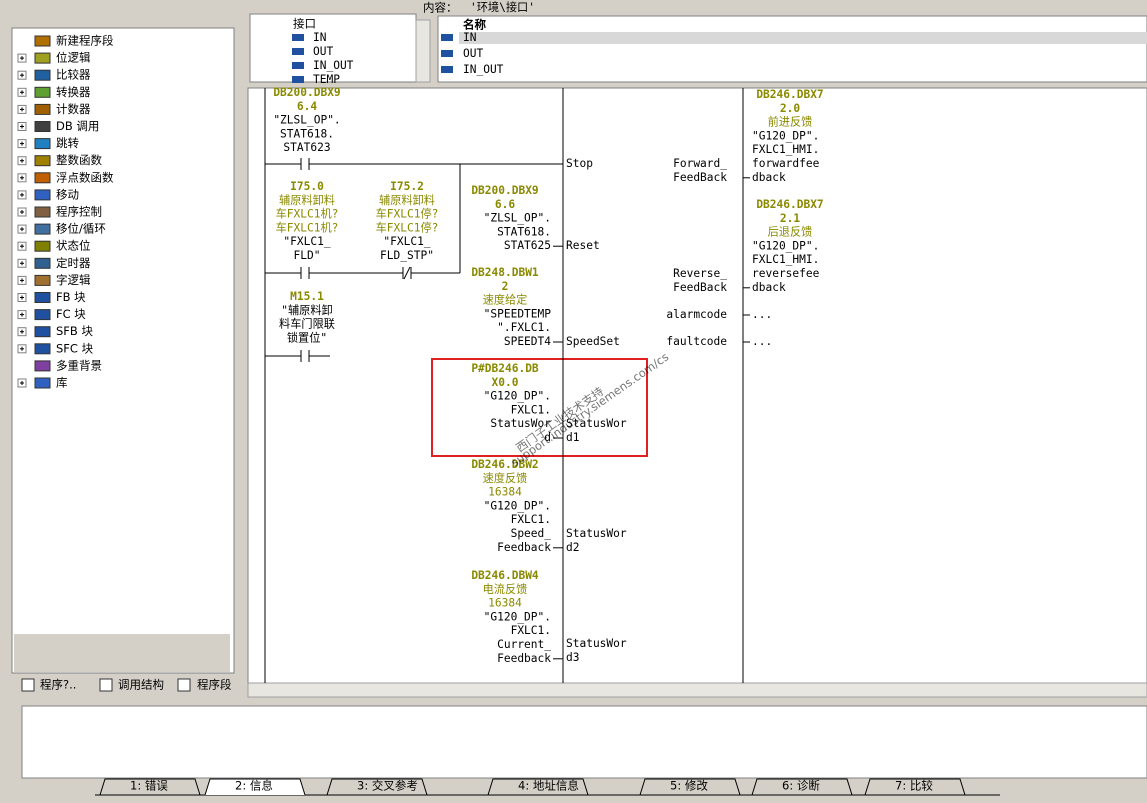 The height and width of the screenshot is (803, 1147). Describe the element at coordinates (531, 519) in the screenshot. I see `ladder-text: FXLC1.` at that location.